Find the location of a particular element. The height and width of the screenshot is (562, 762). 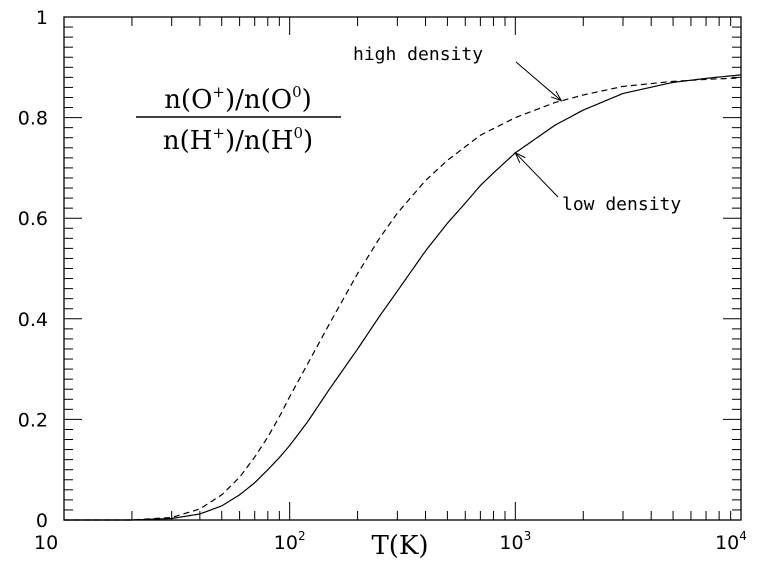

y-tick-labels: 0 0.2 0.4 0.6 0.8 1 is located at coordinates (33, 269).